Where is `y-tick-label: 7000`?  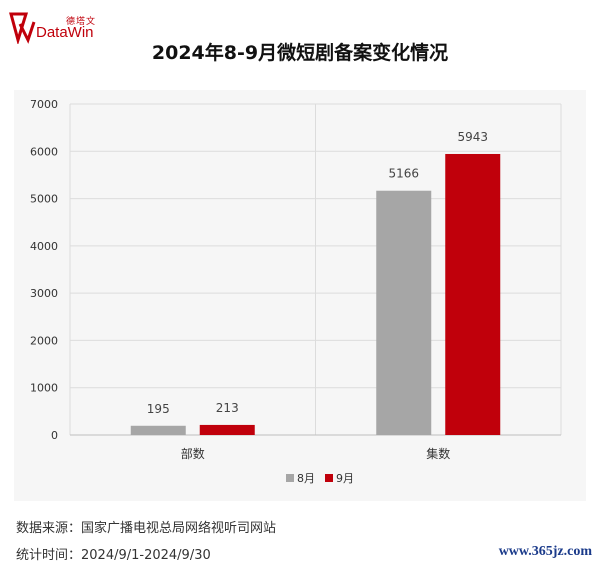 y-tick-label: 7000 is located at coordinates (44, 104).